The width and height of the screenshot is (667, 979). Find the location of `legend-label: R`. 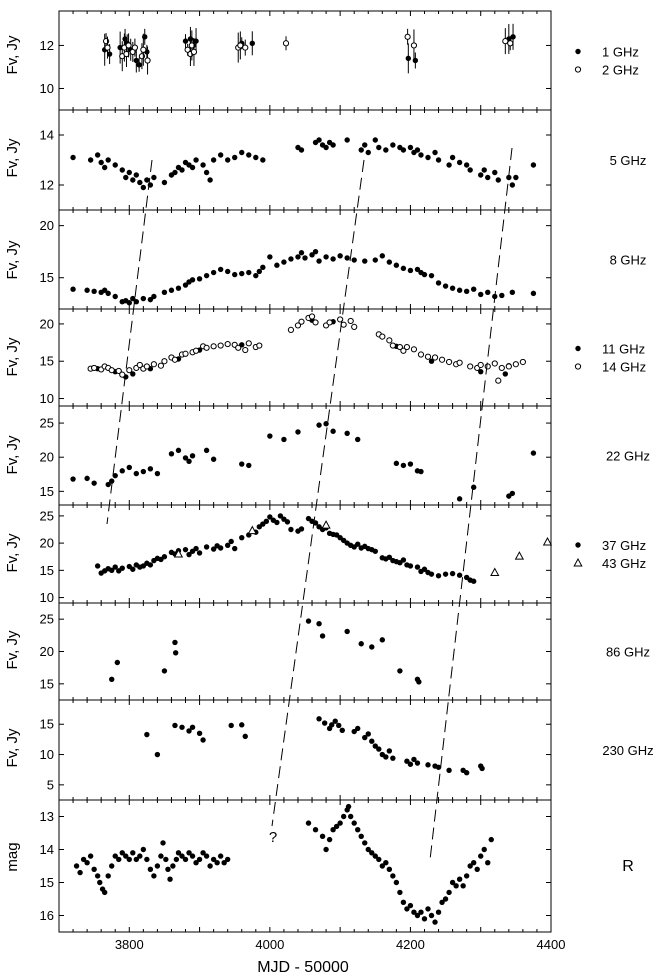

legend-label: R is located at coordinates (628, 866).